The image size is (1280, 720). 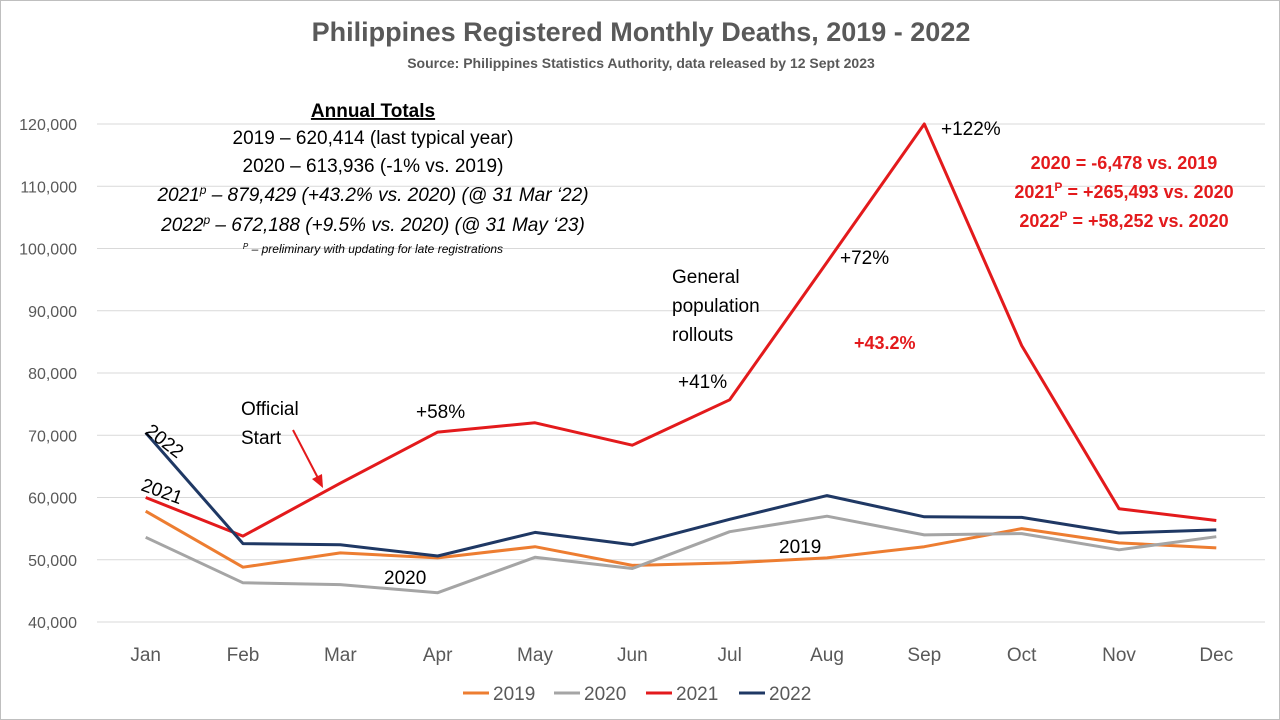 What do you see at coordinates (637, 694) in the screenshot?
I see `legend: 2019 2020 2021 2022` at bounding box center [637, 694].